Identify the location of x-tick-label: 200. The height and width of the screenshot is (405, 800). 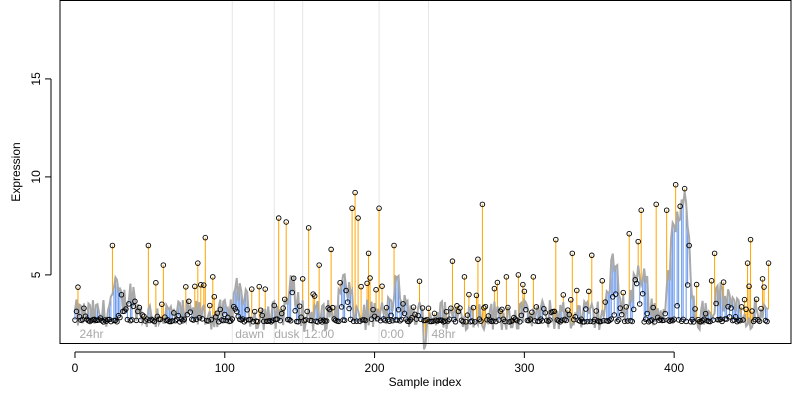
(375, 368).